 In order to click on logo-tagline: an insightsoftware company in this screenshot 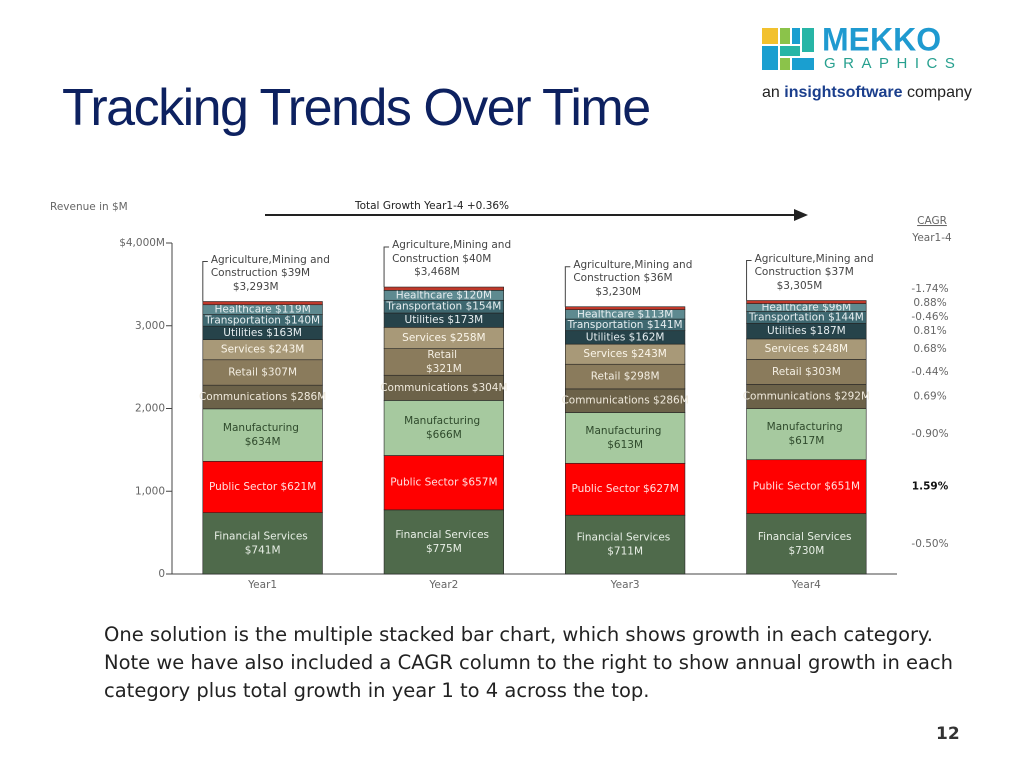, I will do `click(867, 92)`.